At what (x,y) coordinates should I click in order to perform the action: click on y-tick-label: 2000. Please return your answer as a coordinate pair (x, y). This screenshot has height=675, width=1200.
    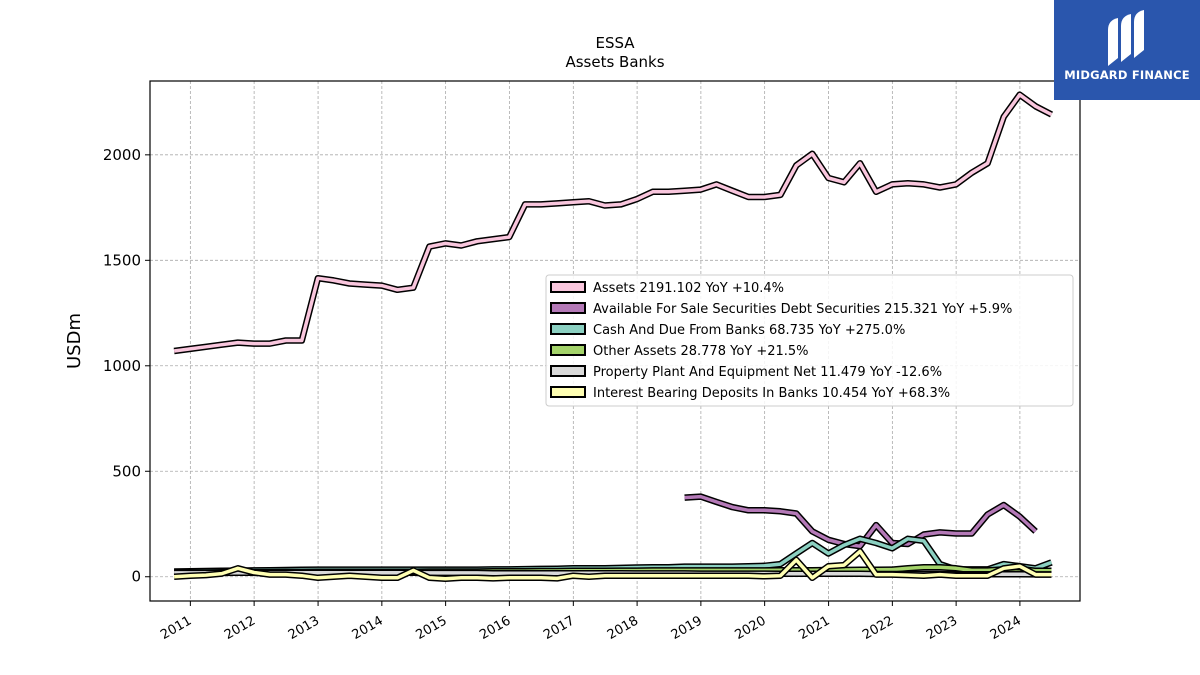
    Looking at the image, I should click on (122, 155).